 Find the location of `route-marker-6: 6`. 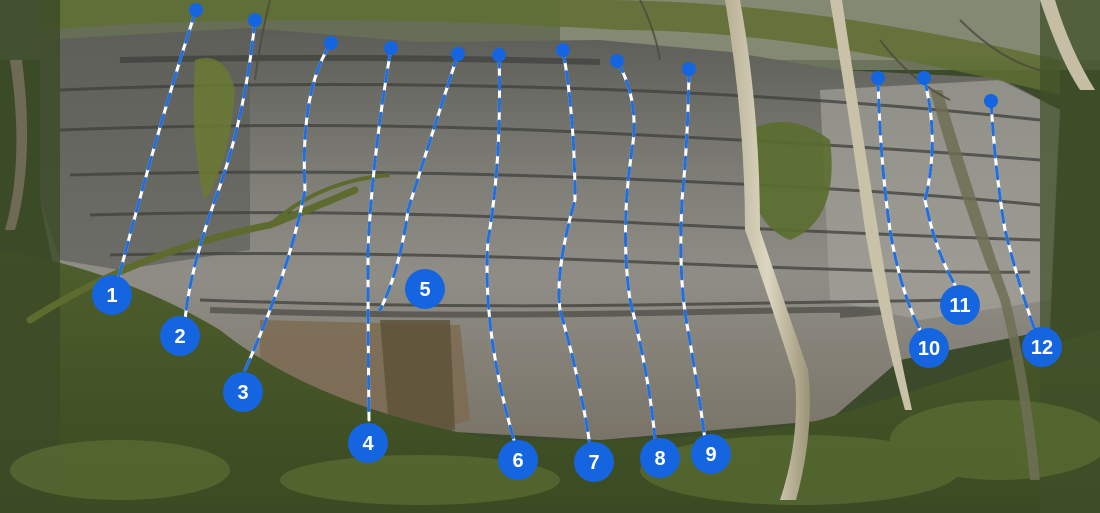

route-marker-6: 6 is located at coordinates (518, 460).